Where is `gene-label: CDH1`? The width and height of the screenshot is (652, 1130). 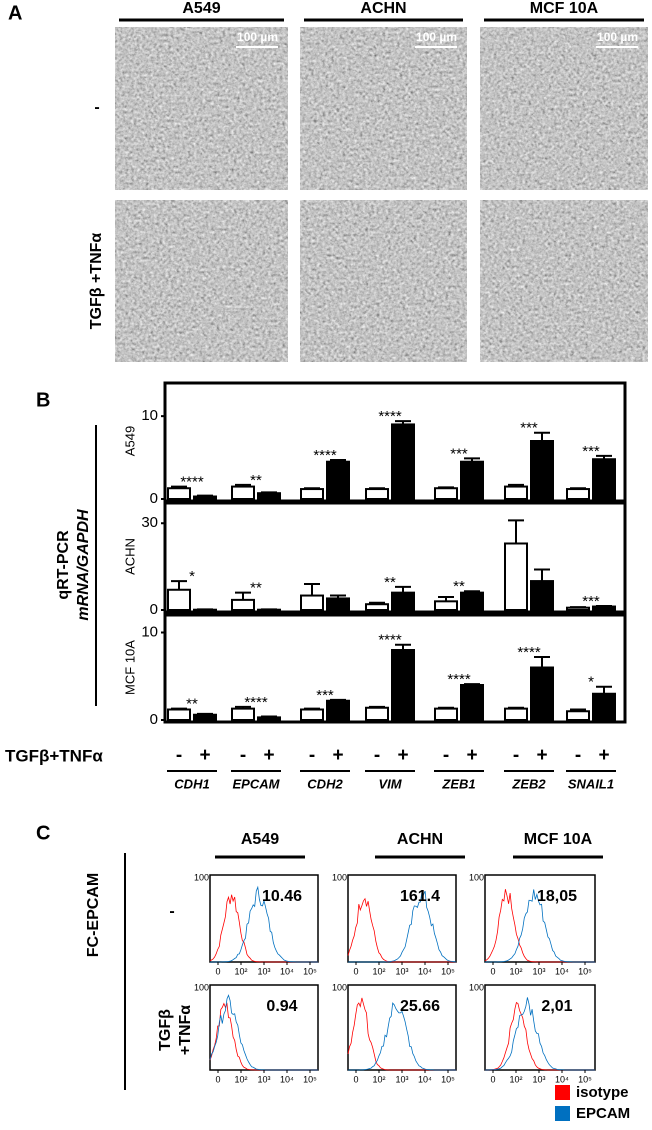
gene-label: CDH1 is located at coordinates (191, 783).